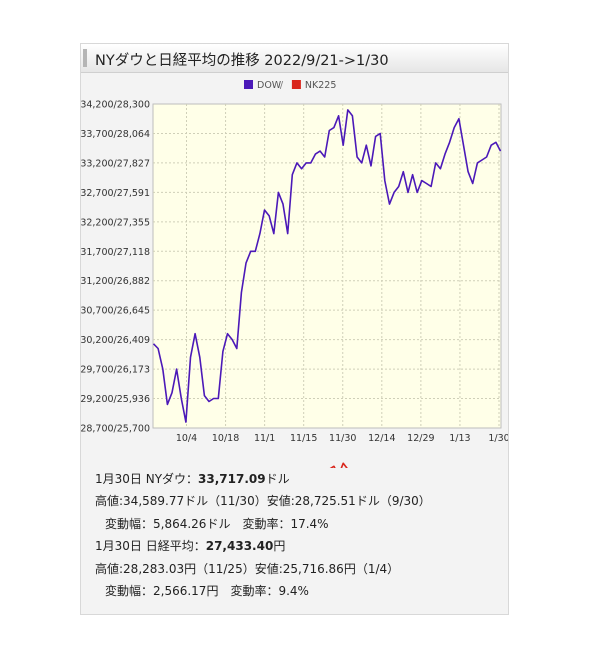 The image size is (595, 657). I want to click on y-tick-label: 34,200/28,300, so click(115, 105).